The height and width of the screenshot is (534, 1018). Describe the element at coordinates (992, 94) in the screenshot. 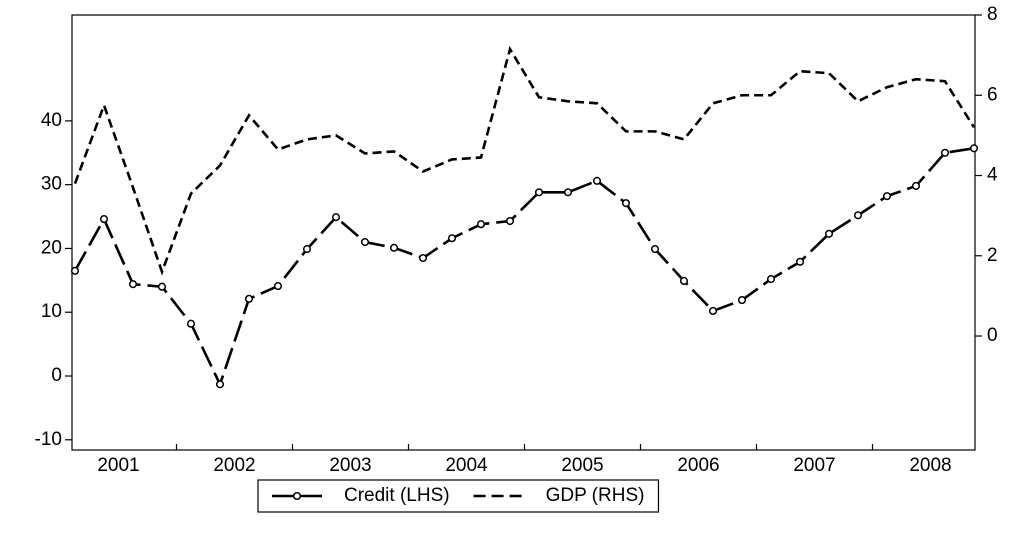

I see `y2-tick-label: 6` at that location.